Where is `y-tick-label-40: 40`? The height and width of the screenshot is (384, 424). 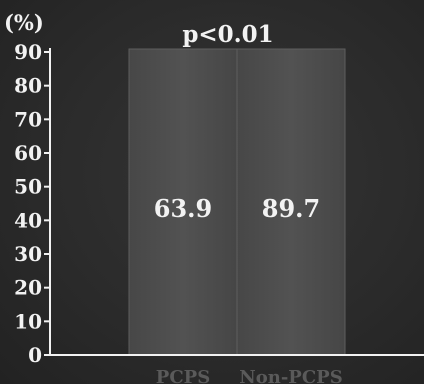
y-tick-label-40: 40 is located at coordinates (28, 220).